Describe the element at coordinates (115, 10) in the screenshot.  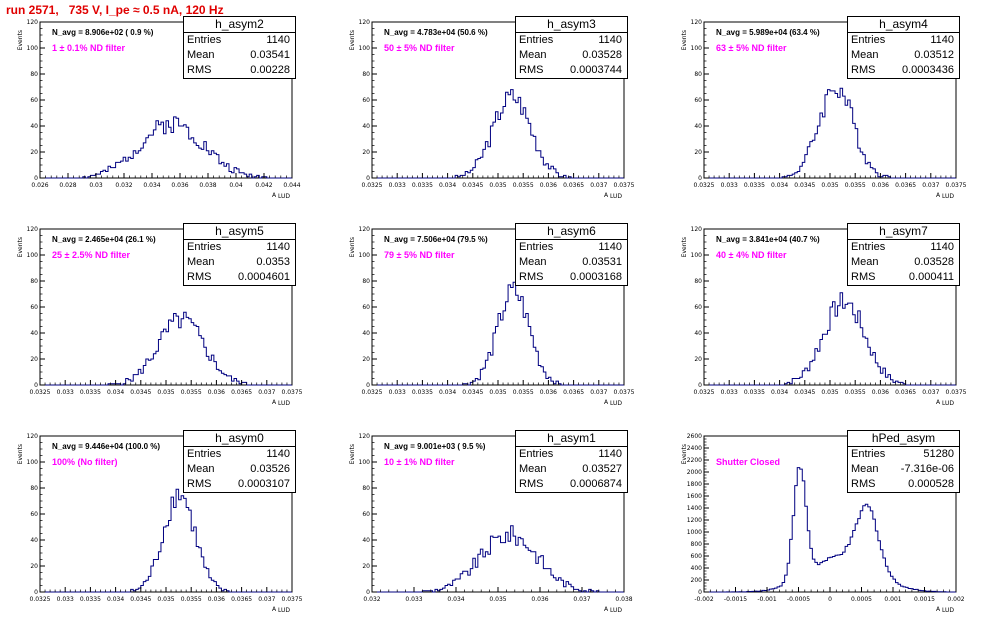
I see `run-title: run 2571, 735 V, I_pe ≈ 0.5 nA, 120 Hz` at that location.